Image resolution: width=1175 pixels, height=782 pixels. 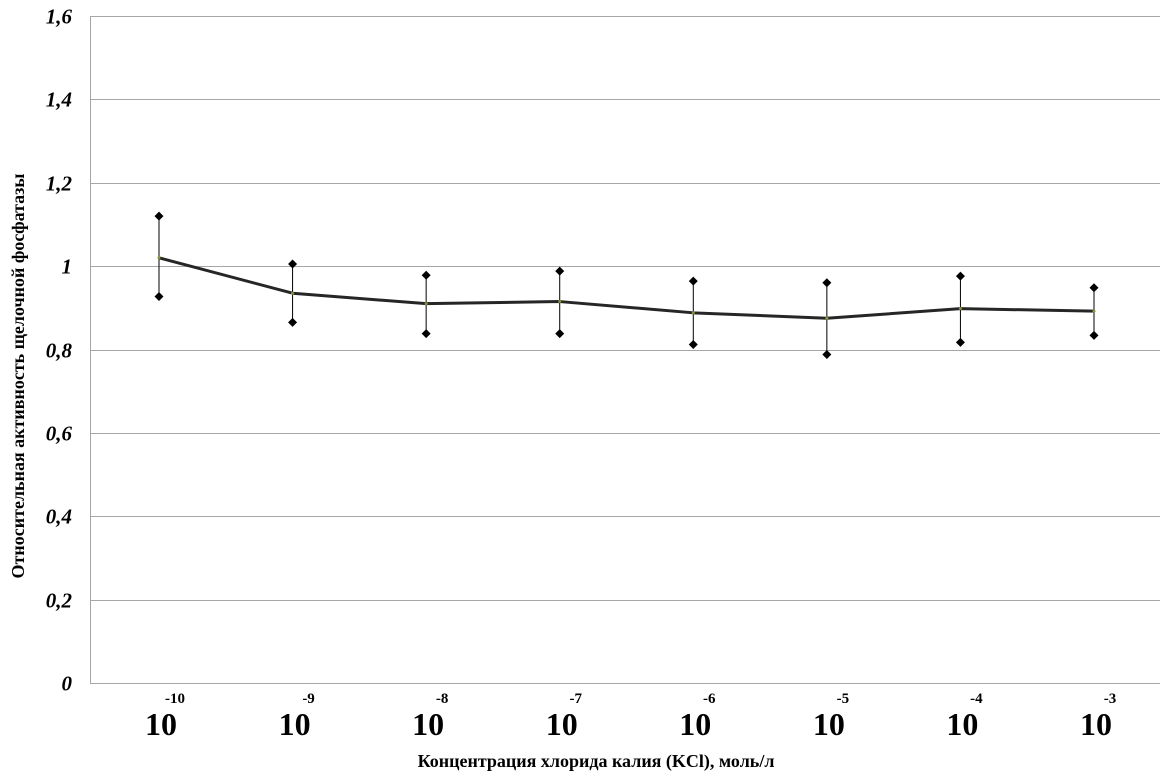 What do you see at coordinates (596, 761) in the screenshot?
I see `x-axis-title: Концентрация хлорида калия (KCl), моль/л` at bounding box center [596, 761].